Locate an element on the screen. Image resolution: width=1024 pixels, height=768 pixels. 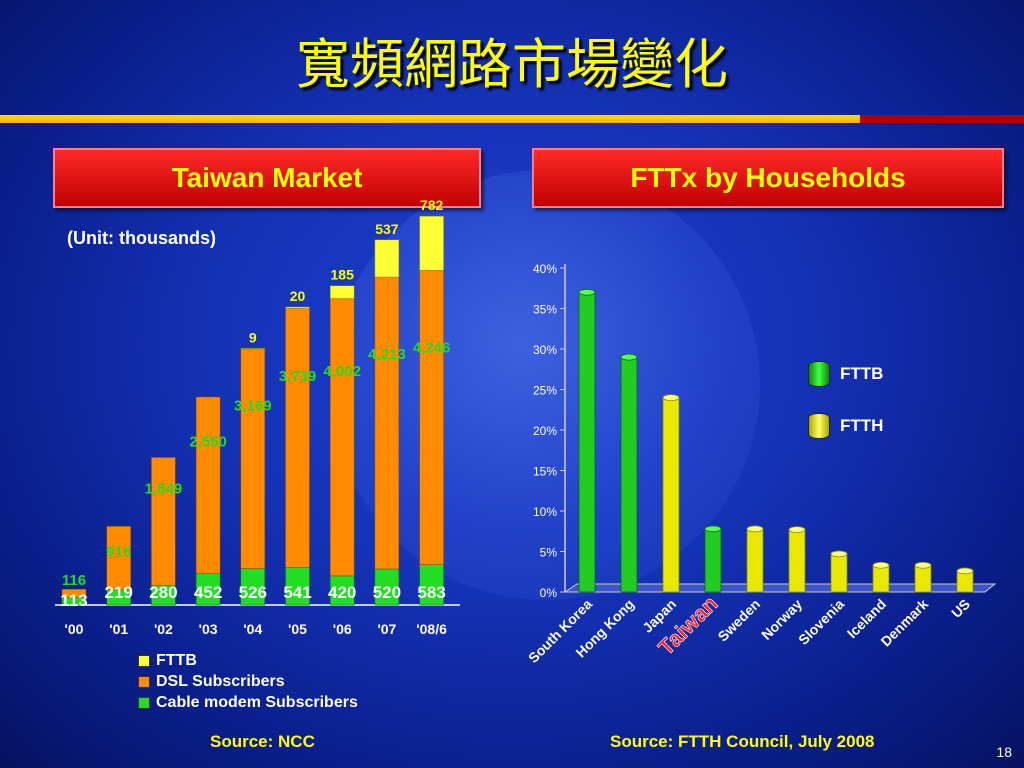
legend-swatch-dsl is located at coordinates (144, 681).